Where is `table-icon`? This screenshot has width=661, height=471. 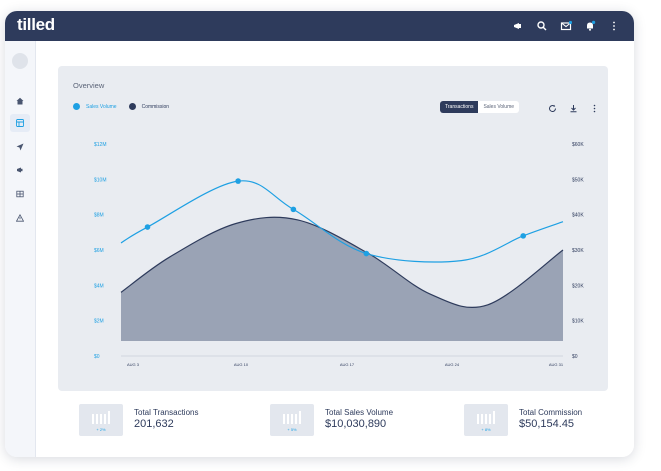
table-icon is located at coordinates (20, 194).